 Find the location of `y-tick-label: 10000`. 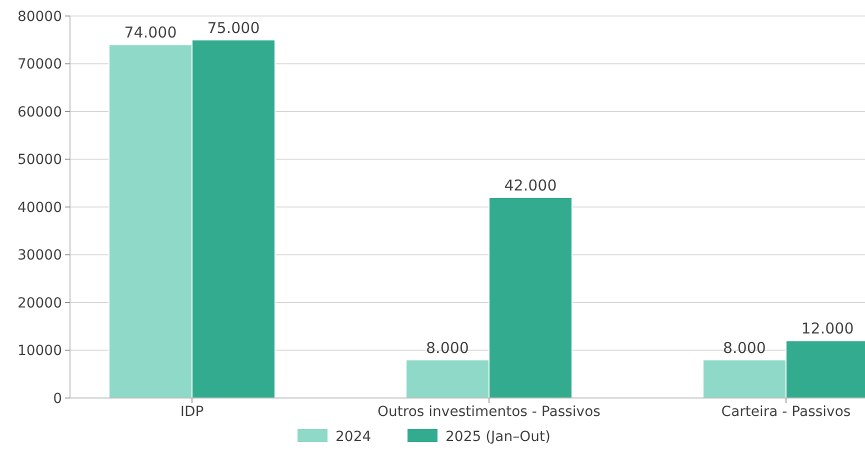

y-tick-label: 10000 is located at coordinates (39, 351).